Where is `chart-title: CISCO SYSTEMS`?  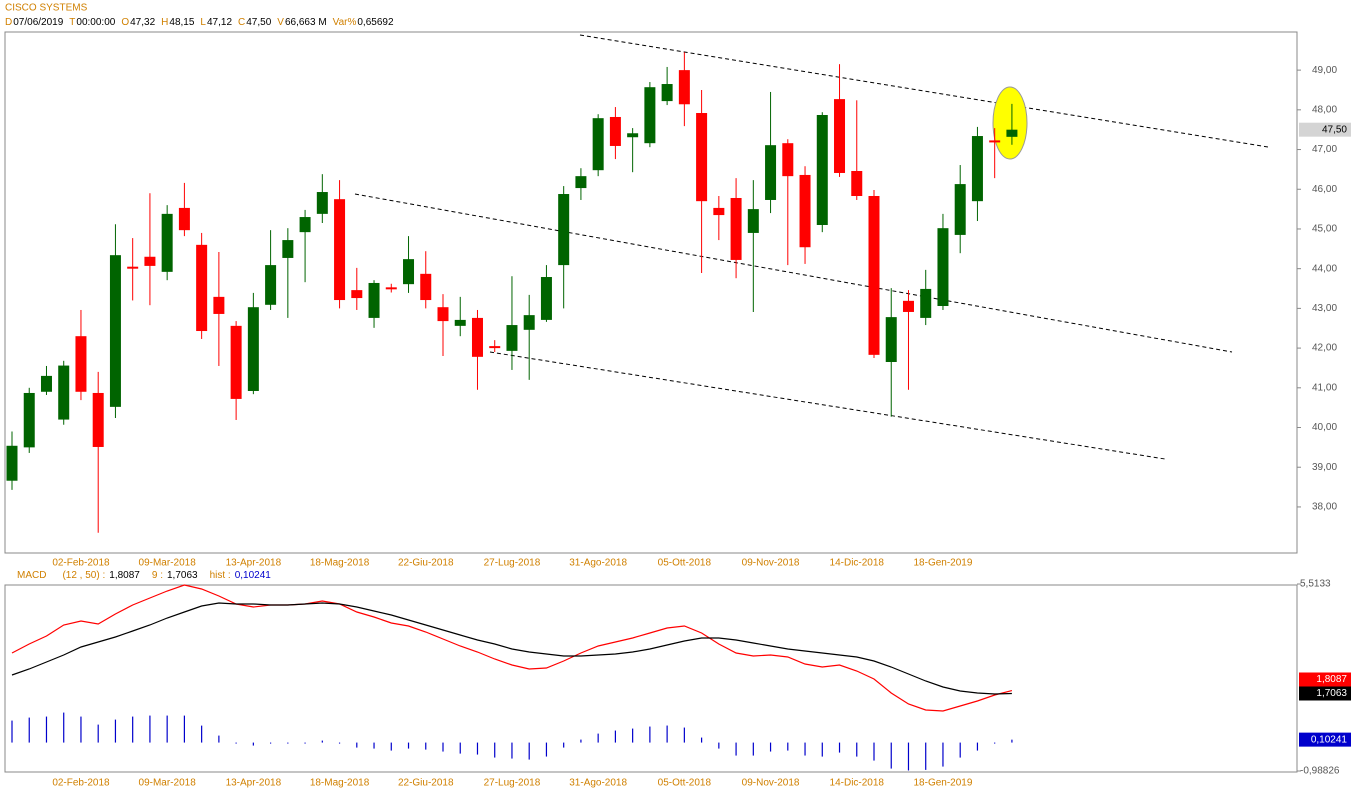
chart-title: CISCO SYSTEMS is located at coordinates (46, 8).